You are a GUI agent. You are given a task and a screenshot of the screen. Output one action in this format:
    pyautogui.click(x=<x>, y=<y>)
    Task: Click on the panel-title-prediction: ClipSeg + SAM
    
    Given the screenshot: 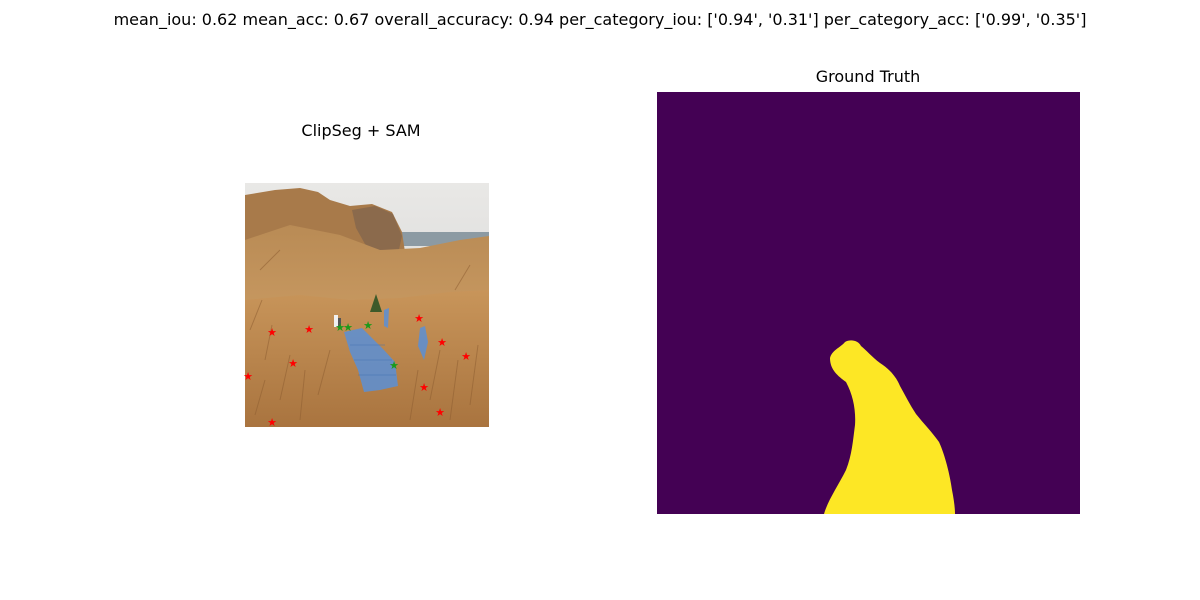 What is the action you would take?
    pyautogui.click(x=360, y=130)
    